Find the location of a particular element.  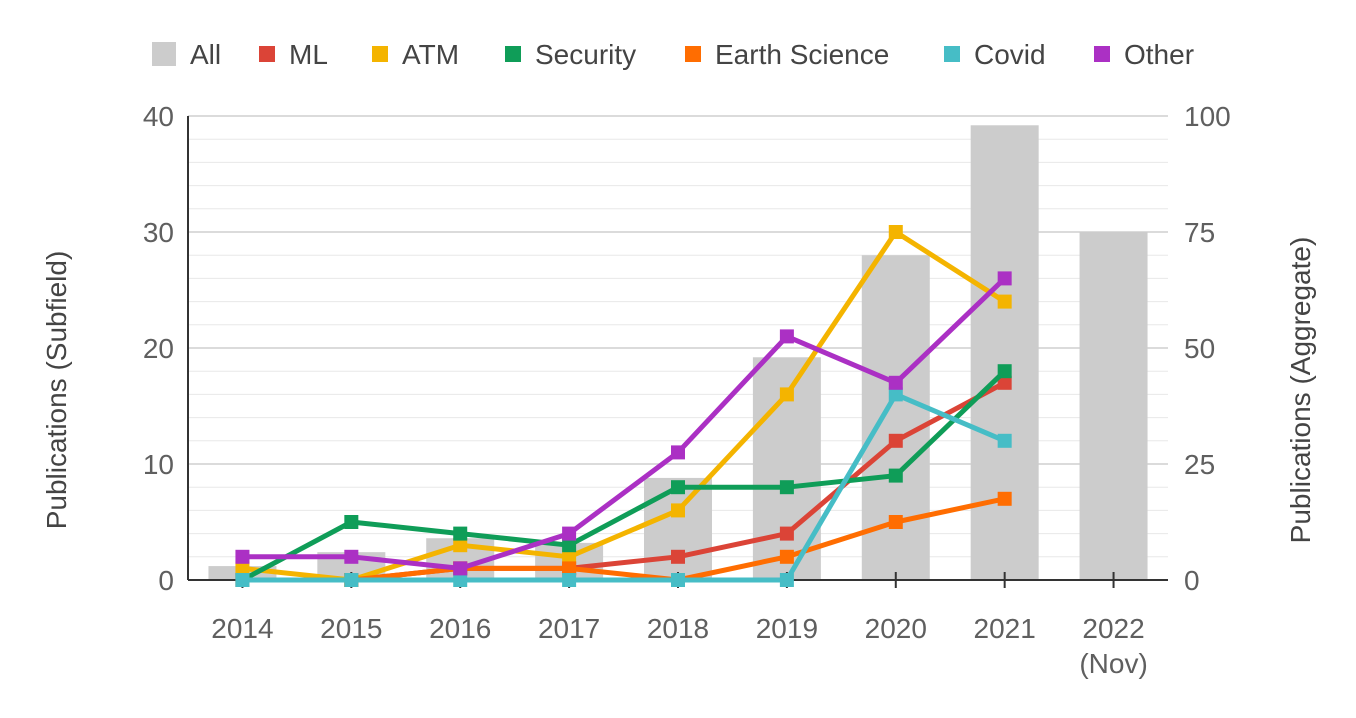

legend-item-atm: ATM is located at coordinates (415, 54).